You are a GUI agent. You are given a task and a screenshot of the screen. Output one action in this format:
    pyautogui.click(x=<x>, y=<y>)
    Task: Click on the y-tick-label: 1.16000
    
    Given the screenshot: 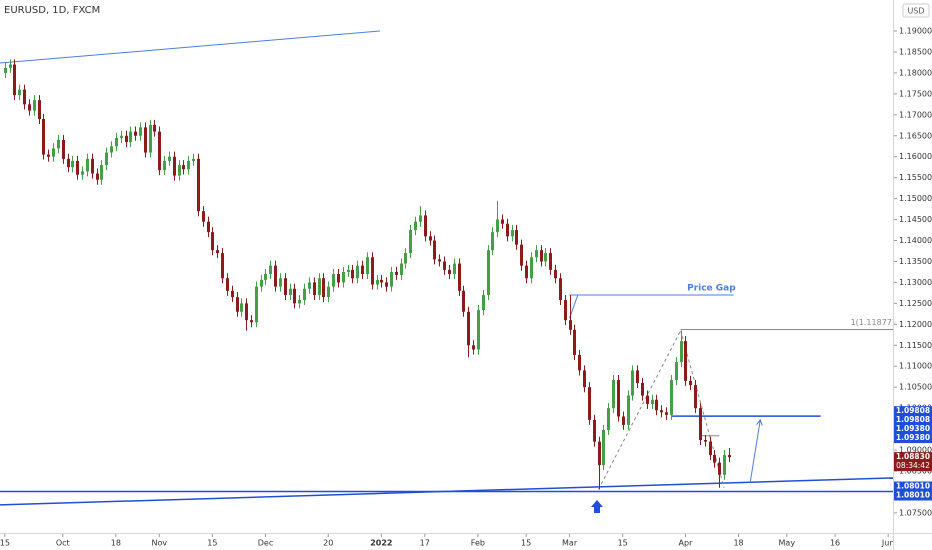 What is the action you would take?
    pyautogui.click(x=915, y=156)
    